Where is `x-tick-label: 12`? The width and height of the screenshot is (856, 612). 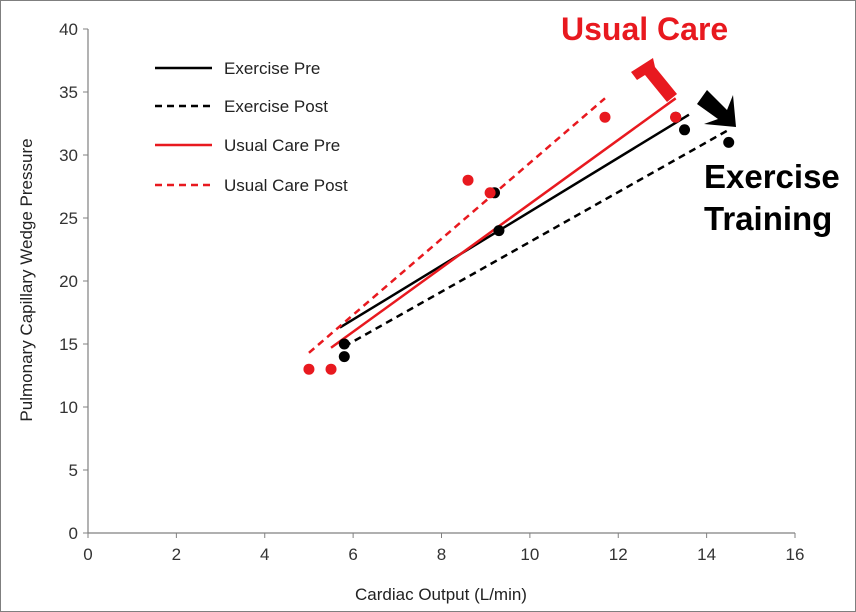 x-tick-label: 12 is located at coordinates (618, 554).